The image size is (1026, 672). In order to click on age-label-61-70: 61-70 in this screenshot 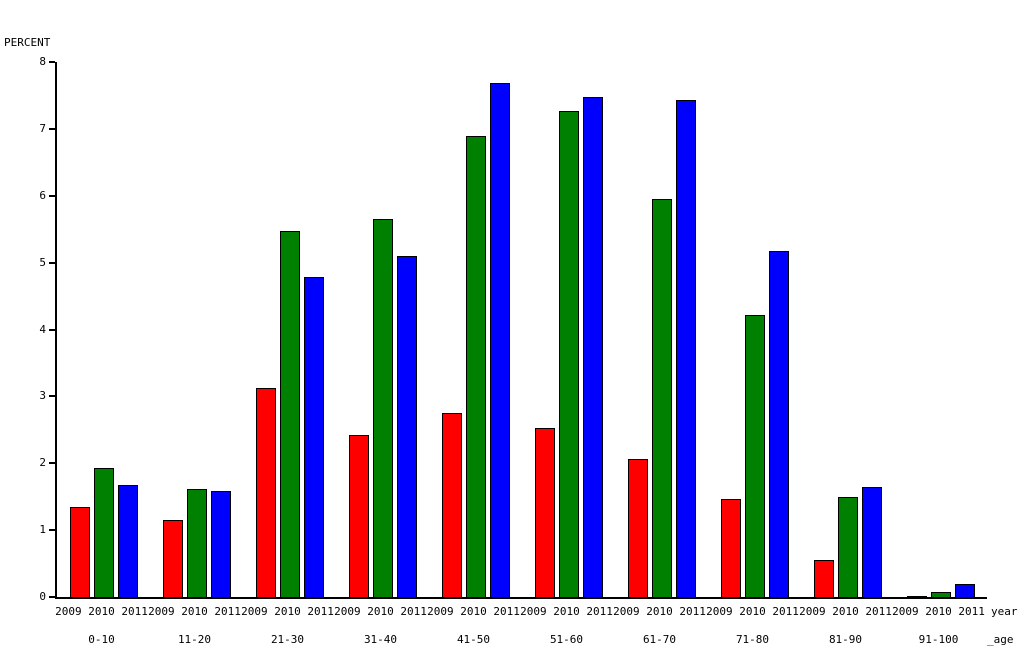, I will do `click(659, 639)`.